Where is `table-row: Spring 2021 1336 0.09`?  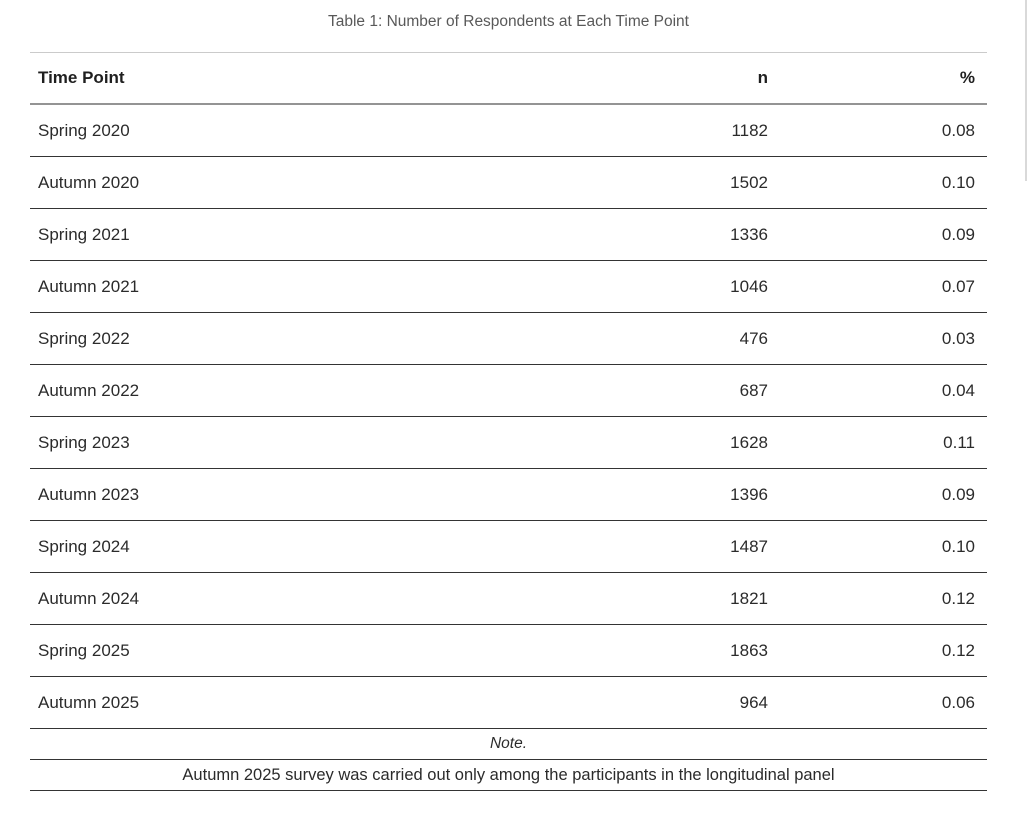 table-row: Spring 2021 1336 0.09 is located at coordinates (508, 234).